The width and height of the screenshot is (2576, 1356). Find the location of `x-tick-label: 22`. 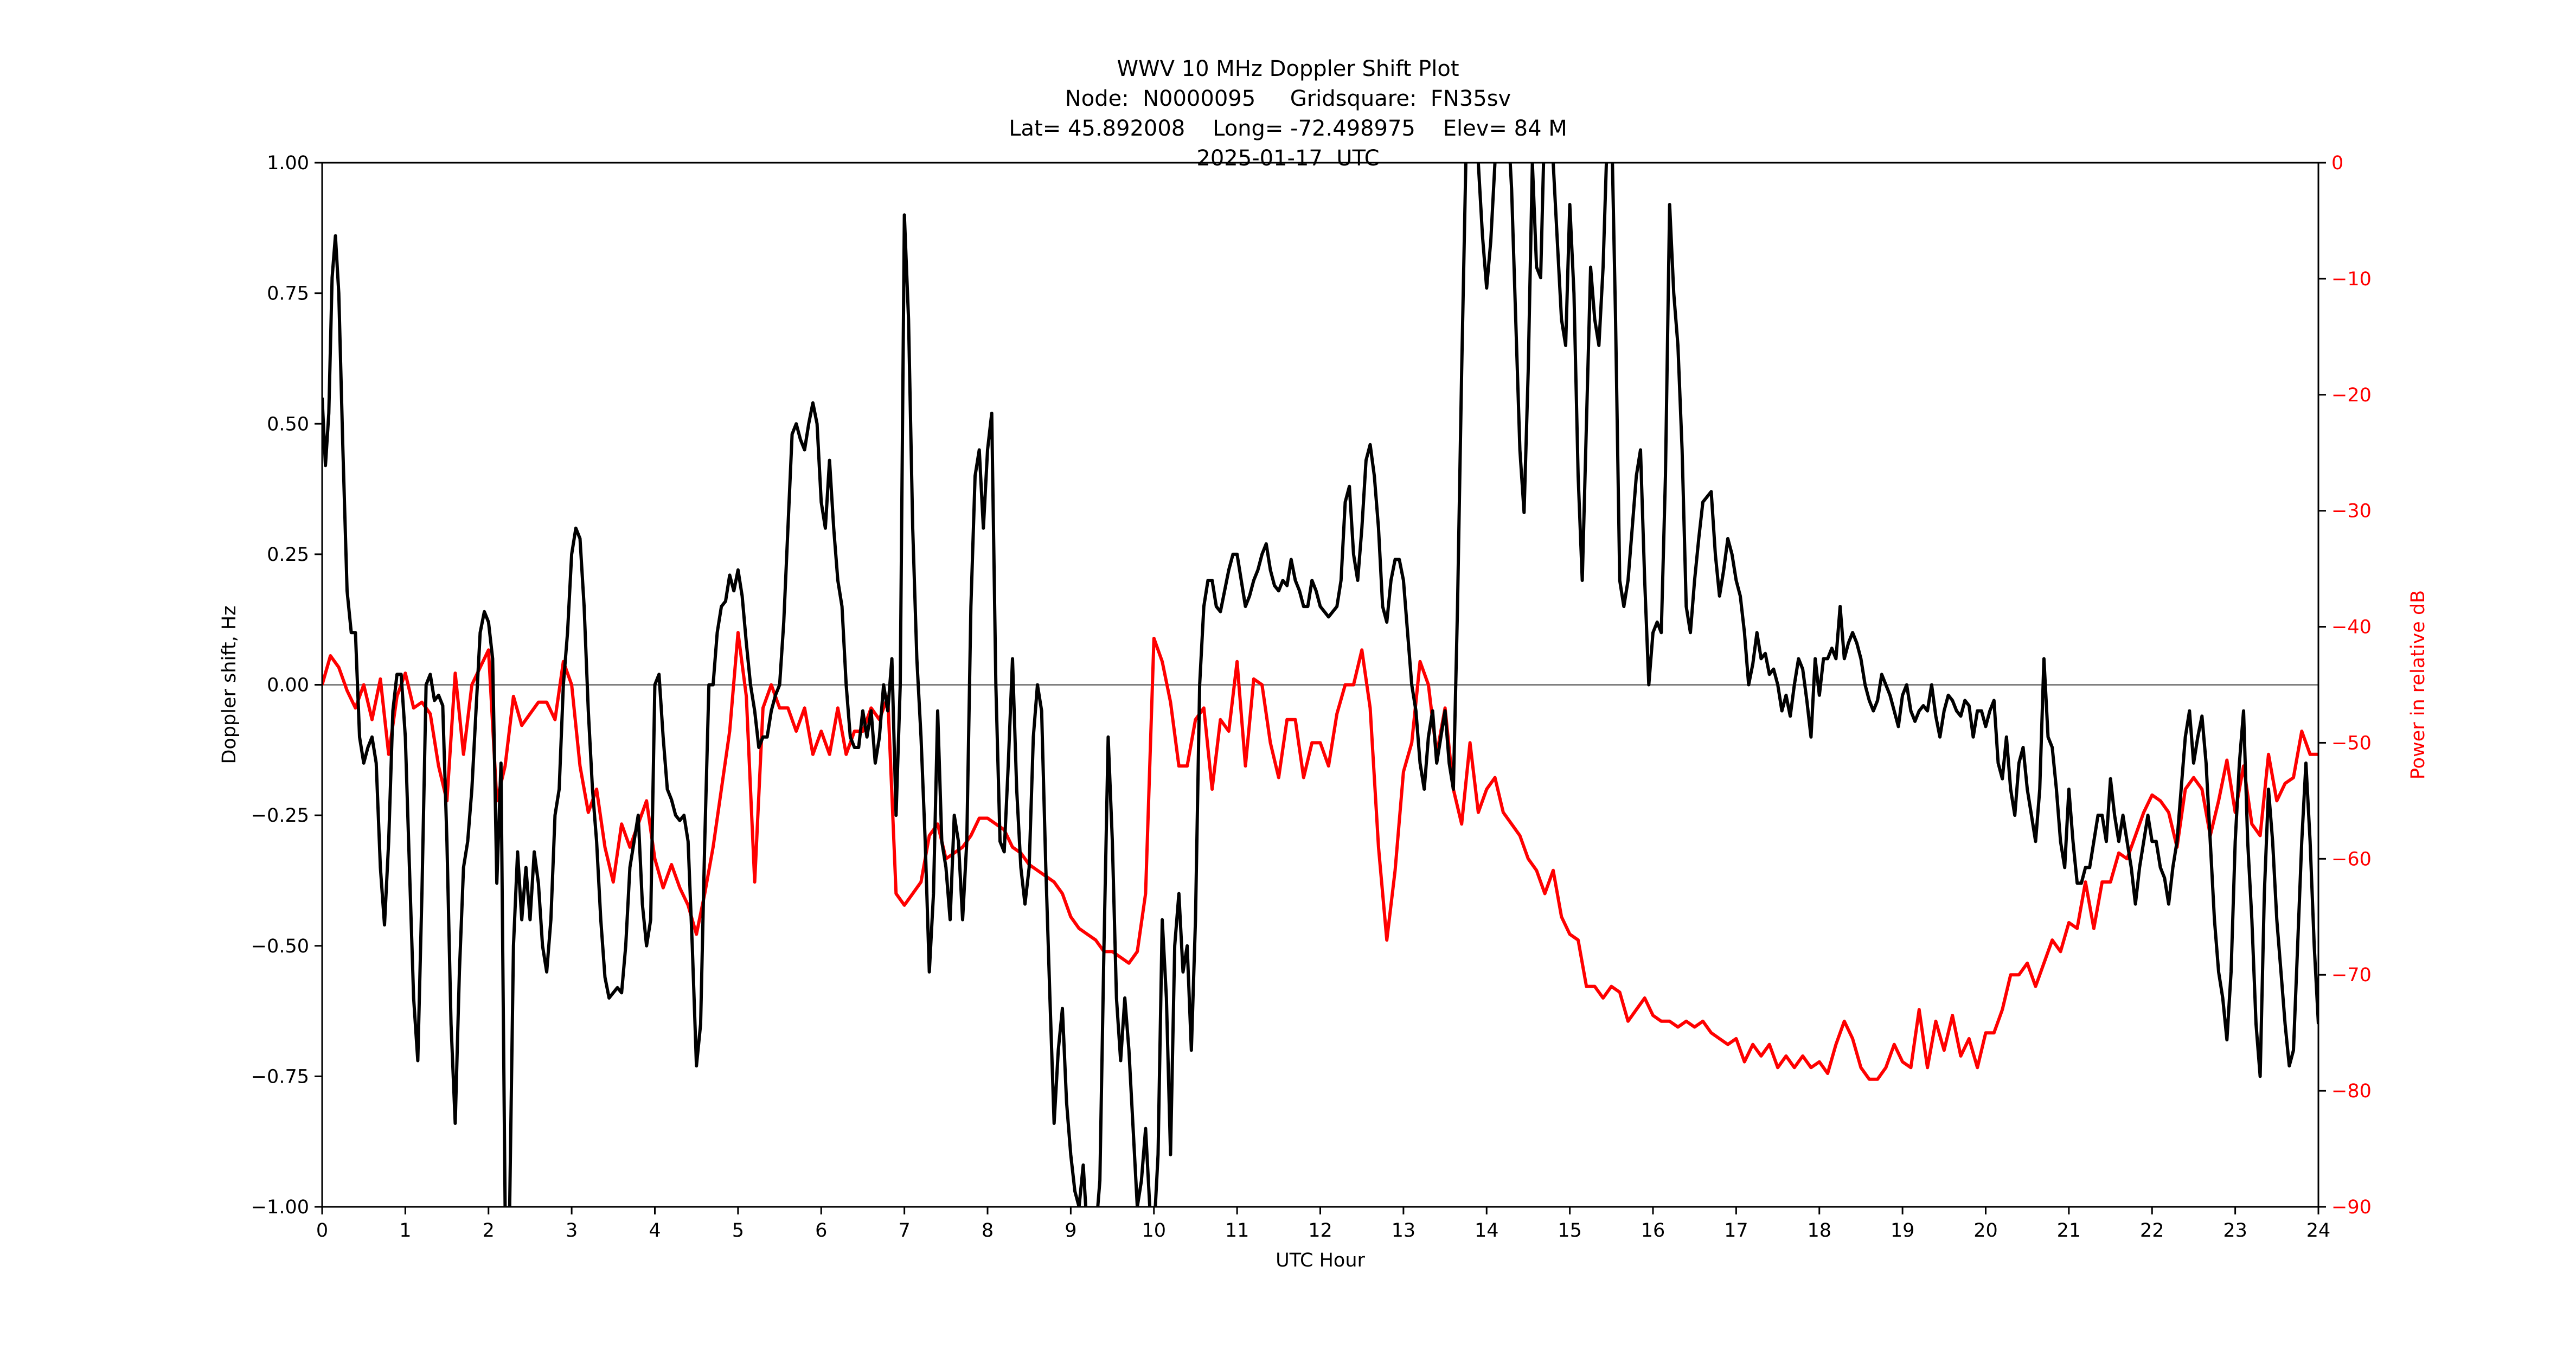

x-tick-label: 22 is located at coordinates (2152, 1231).